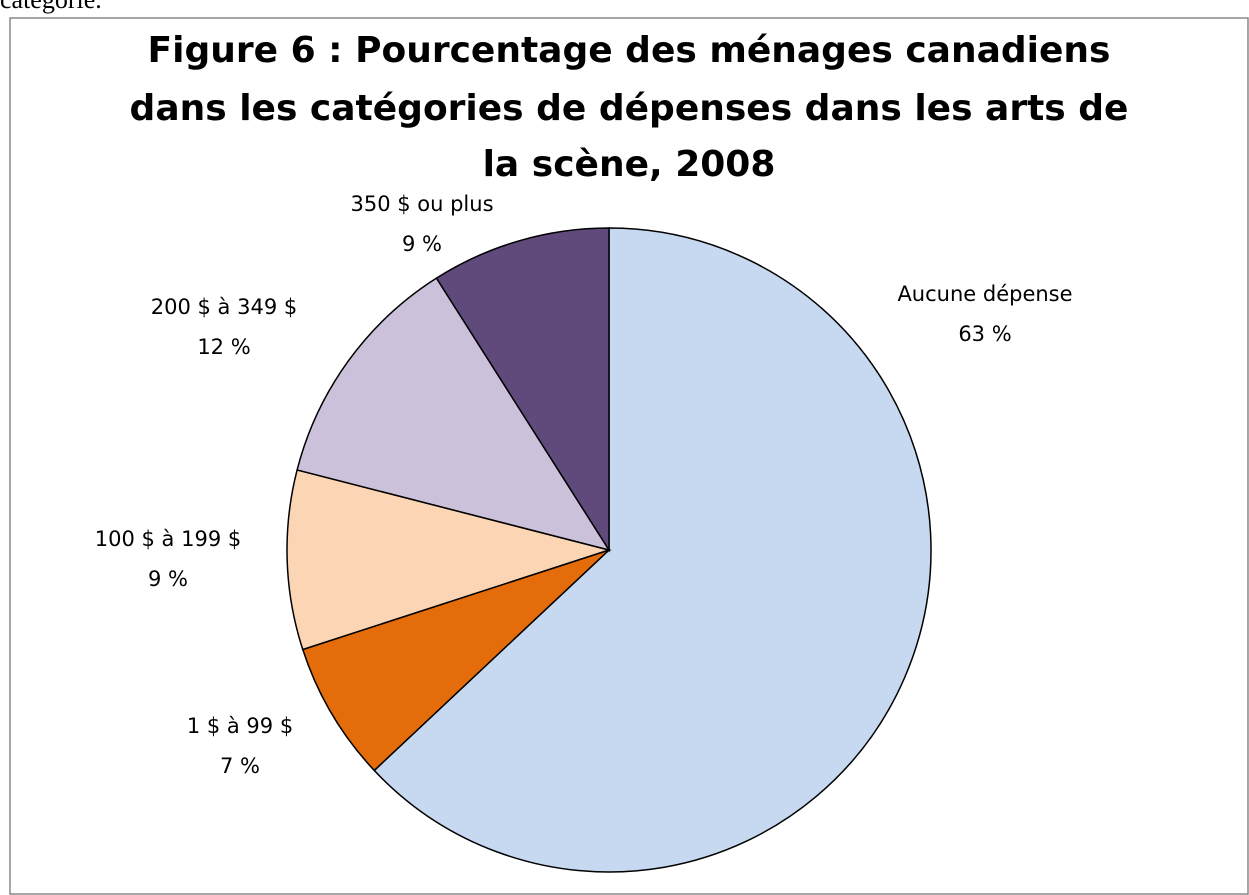  What do you see at coordinates (51, 7) in the screenshot?
I see `caption: catégorie.` at bounding box center [51, 7].